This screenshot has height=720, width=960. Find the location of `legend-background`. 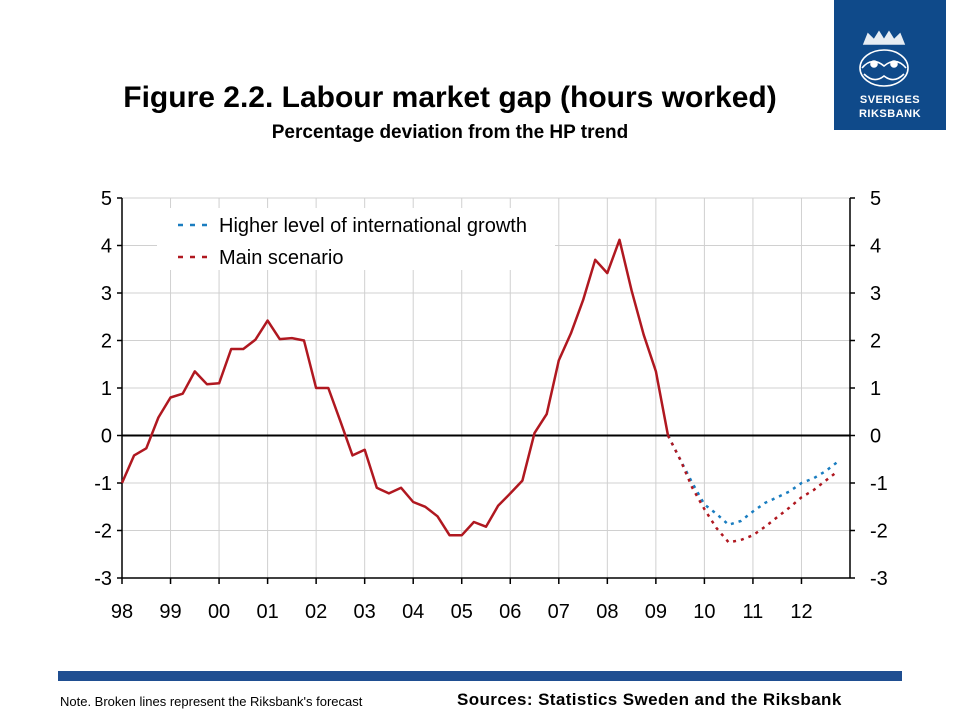

legend-background is located at coordinates (356, 239).